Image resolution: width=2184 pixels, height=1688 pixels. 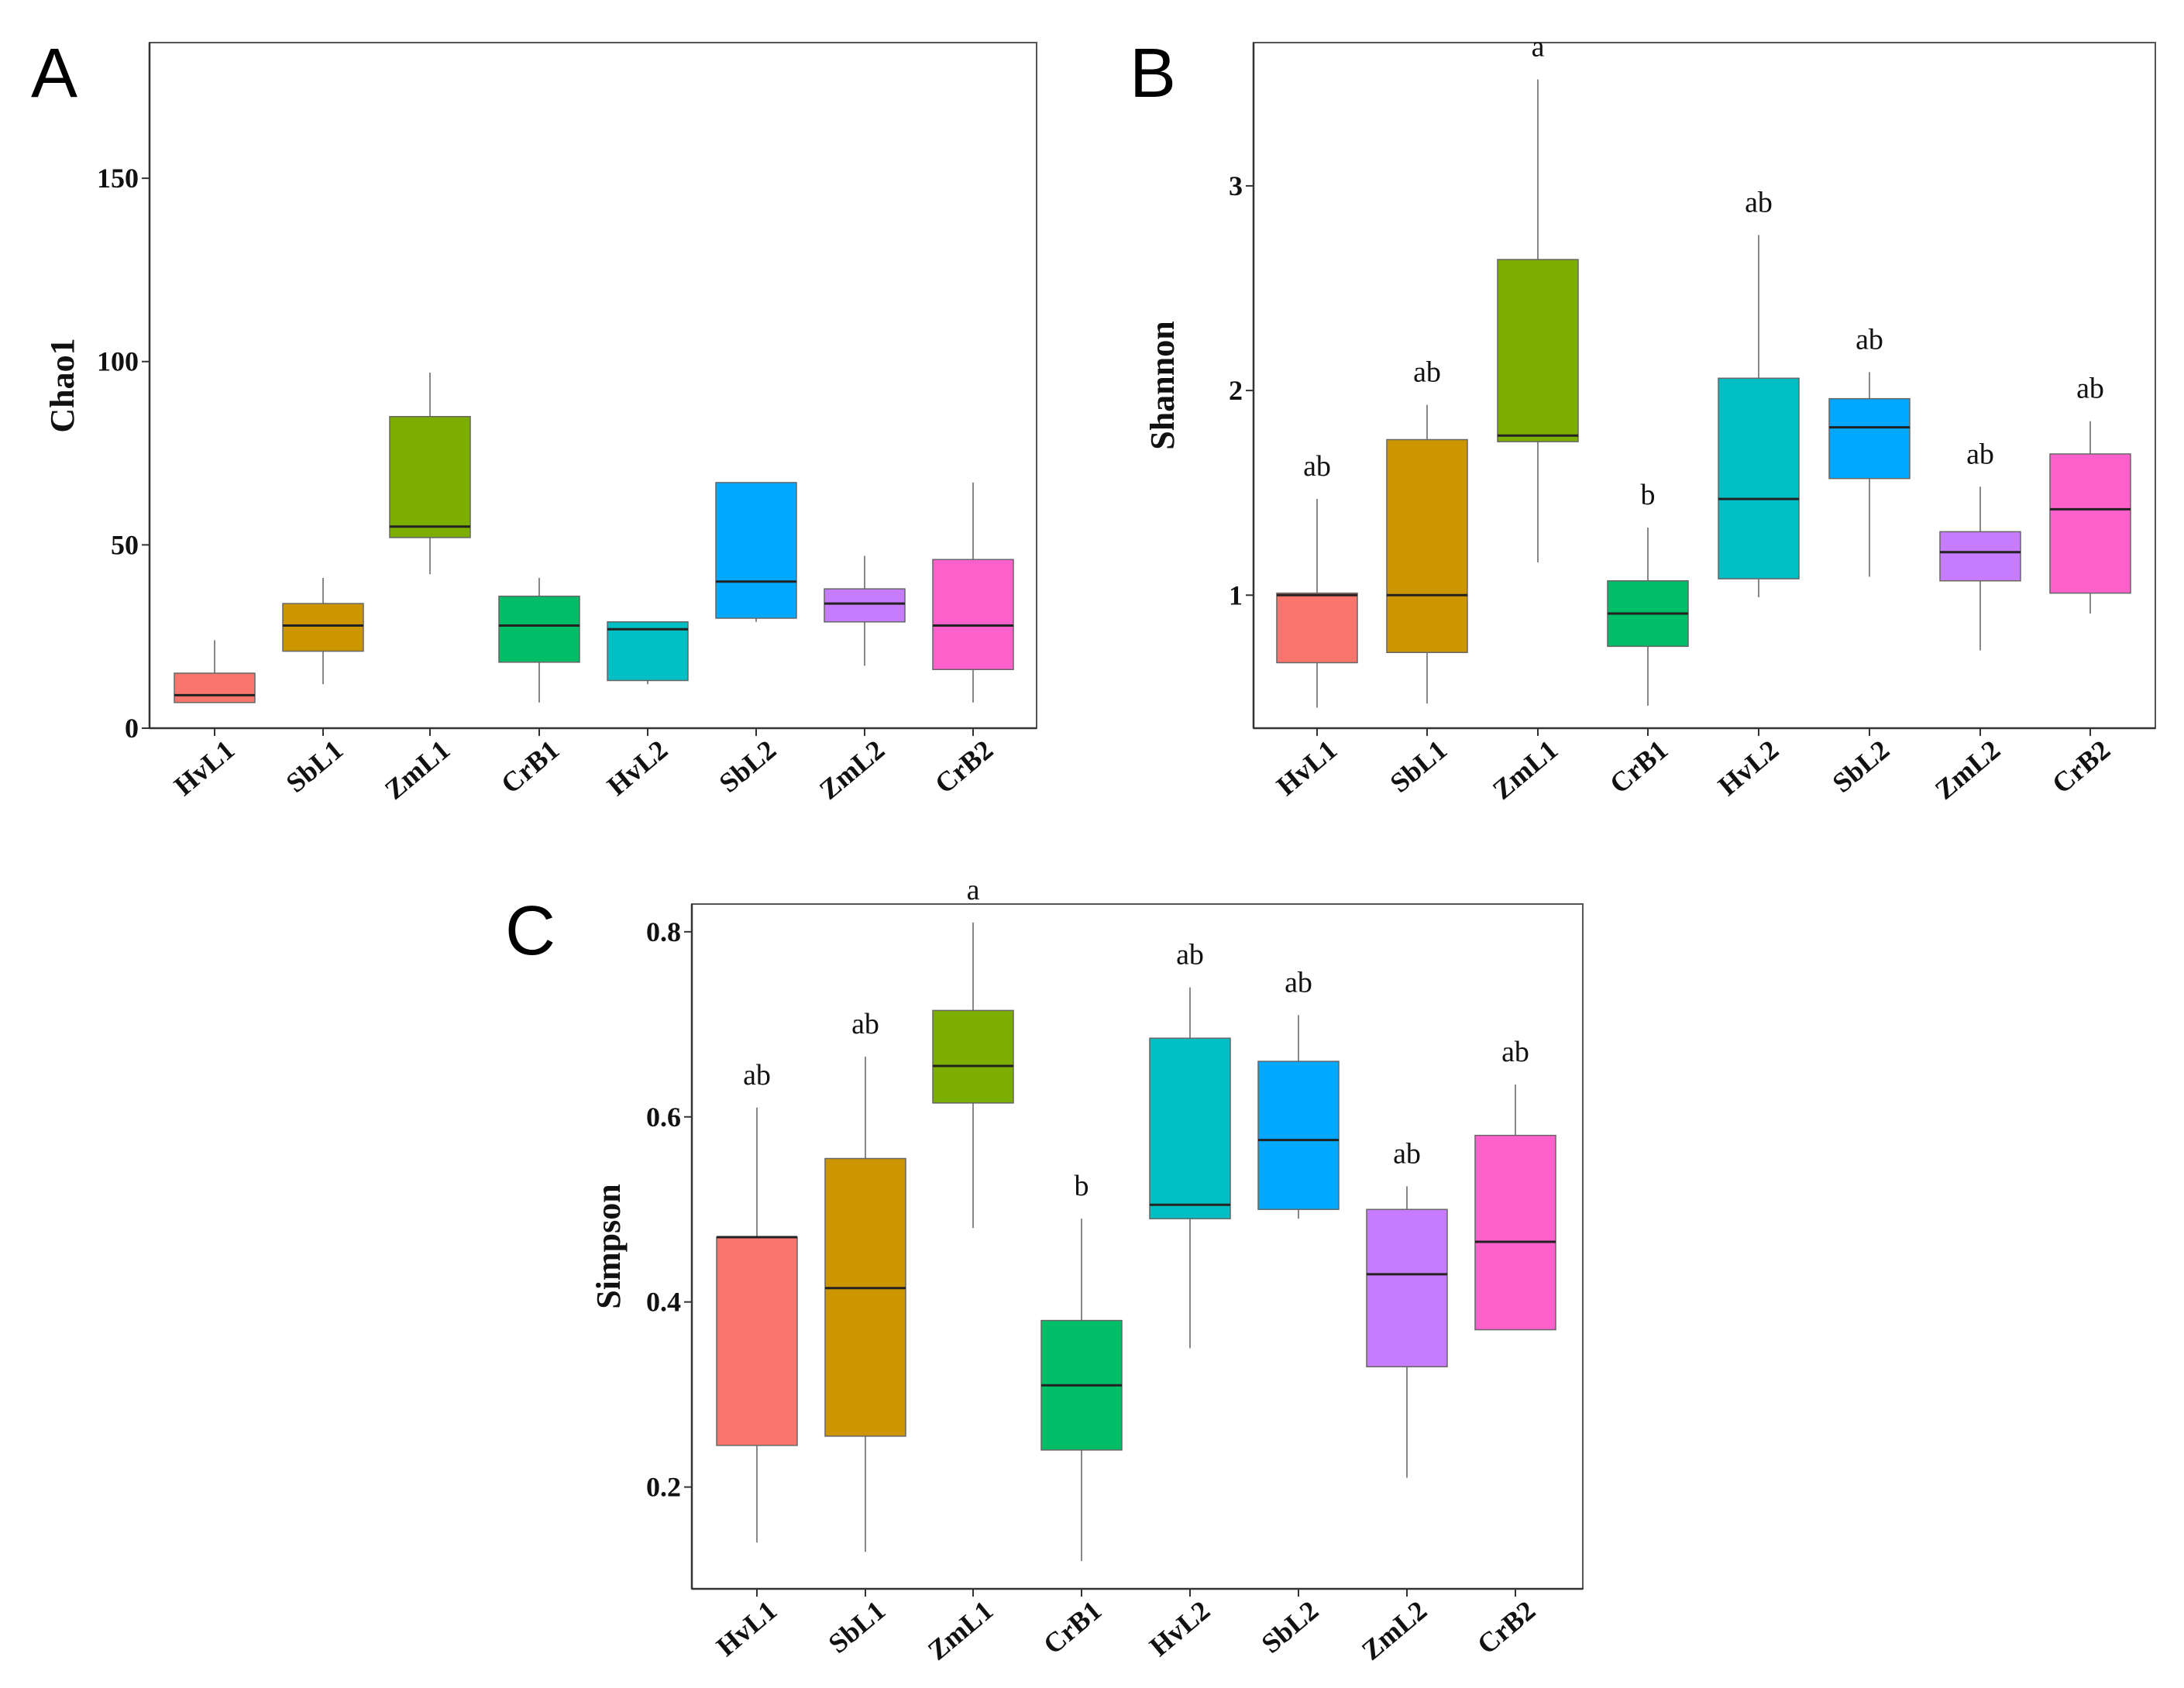 I want to click on y-axis-title-c: Simpson, so click(x=609, y=1246).